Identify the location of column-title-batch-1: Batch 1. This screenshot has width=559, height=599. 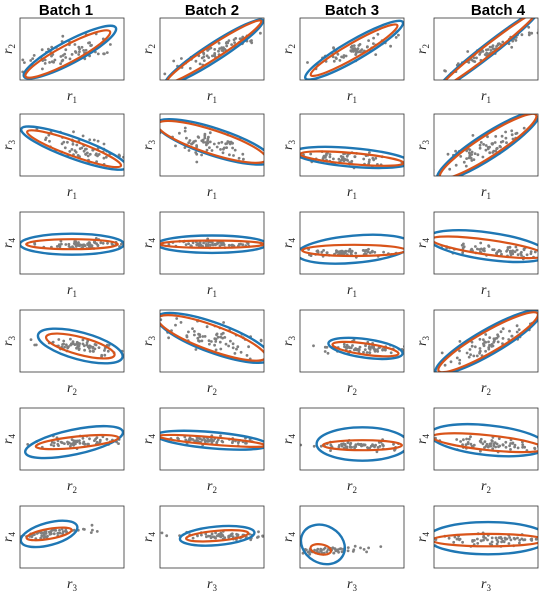
(66, 10).